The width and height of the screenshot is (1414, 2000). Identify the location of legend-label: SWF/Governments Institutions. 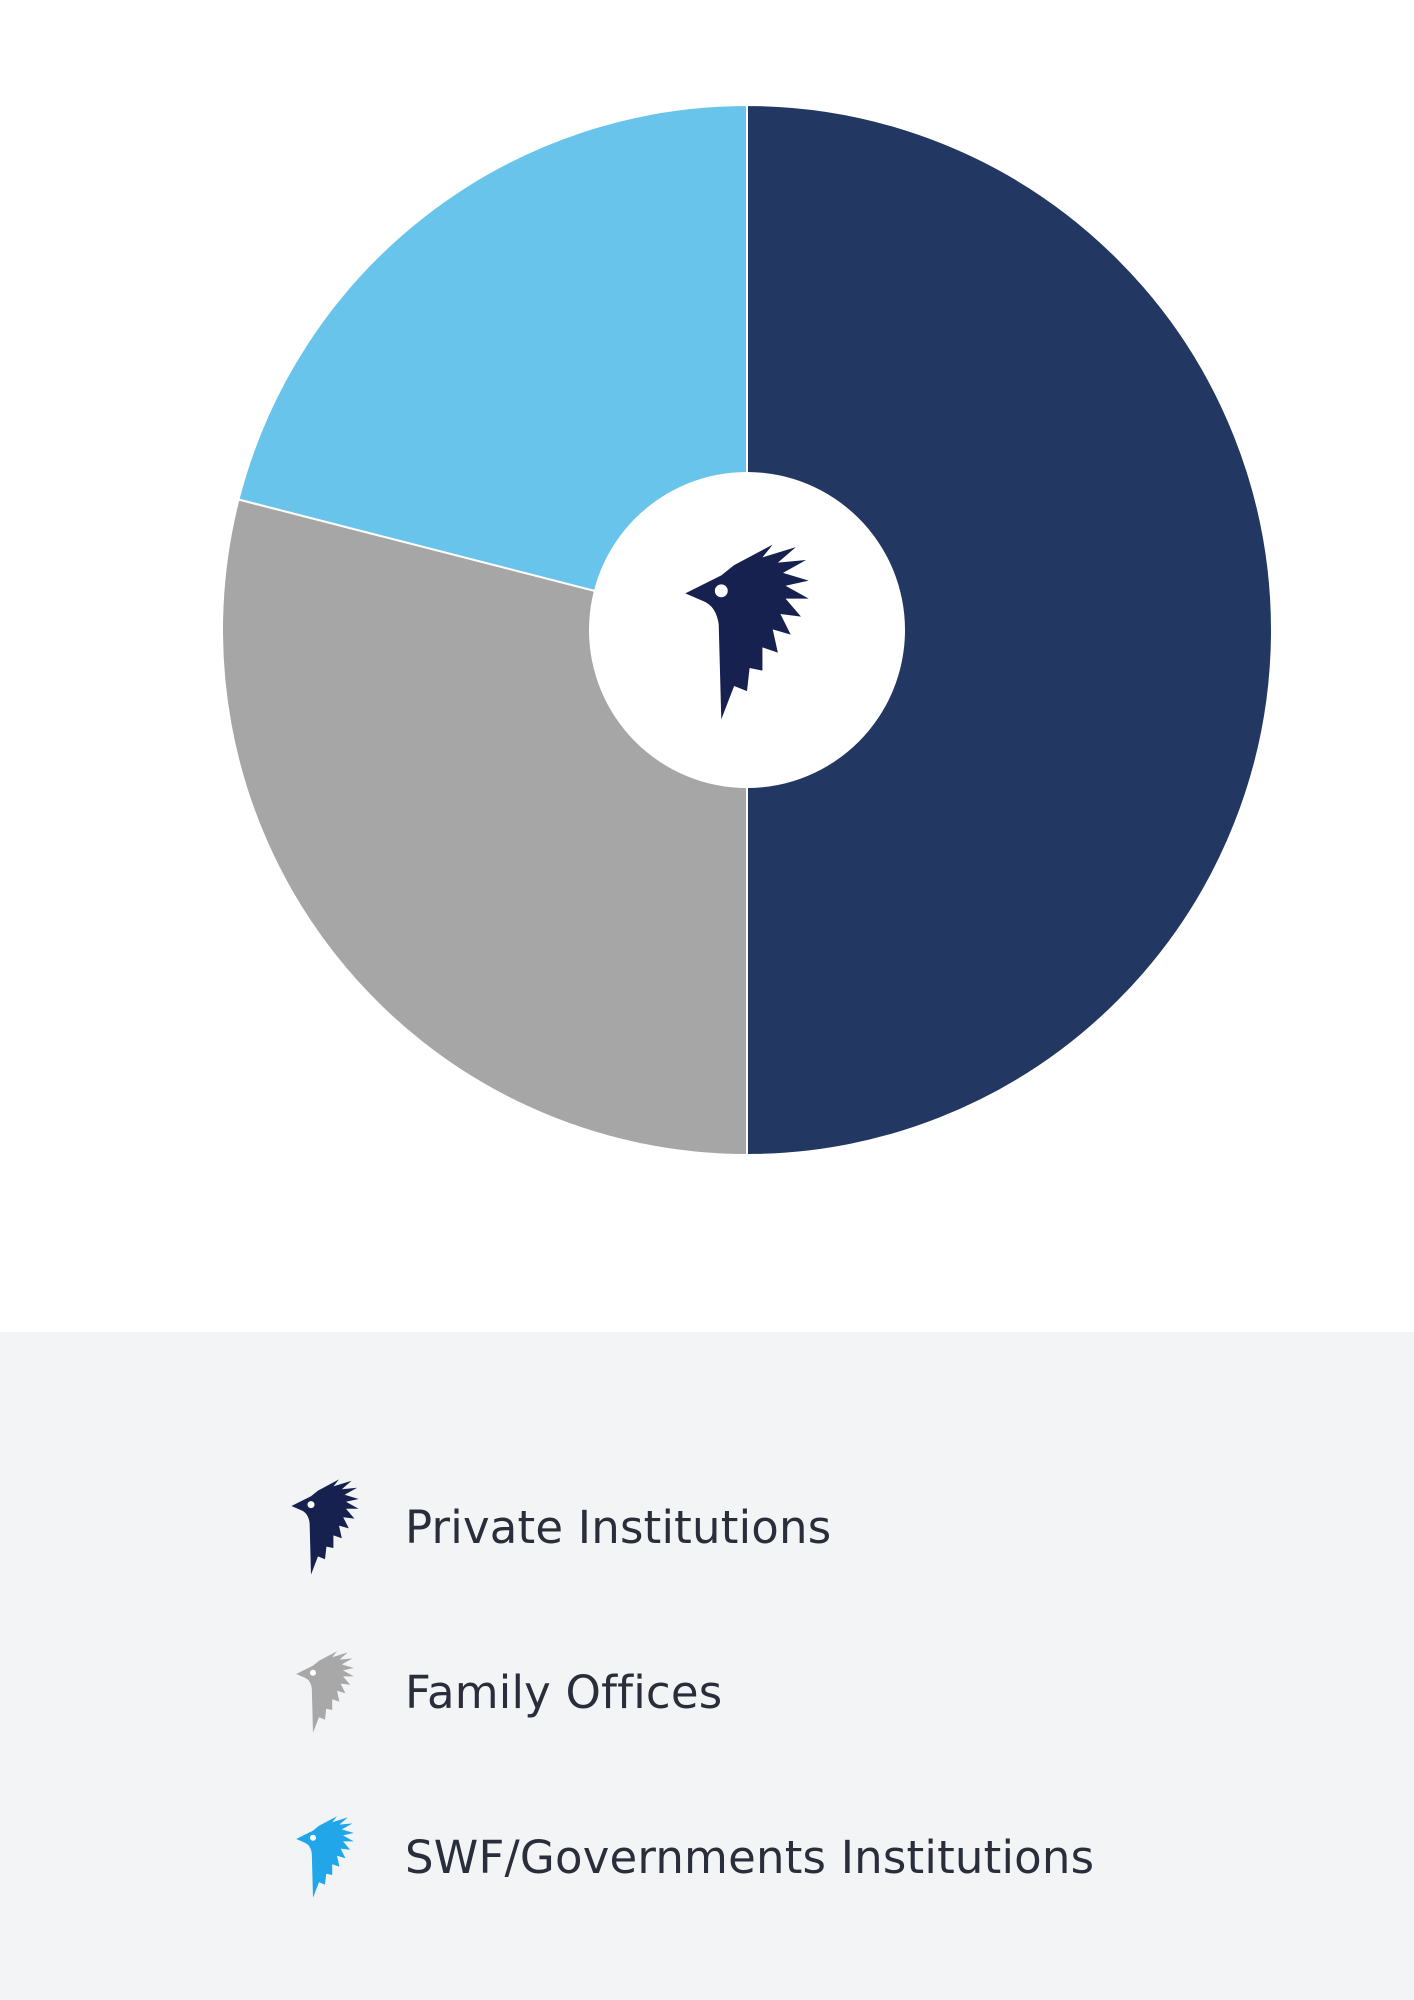
(750, 1857).